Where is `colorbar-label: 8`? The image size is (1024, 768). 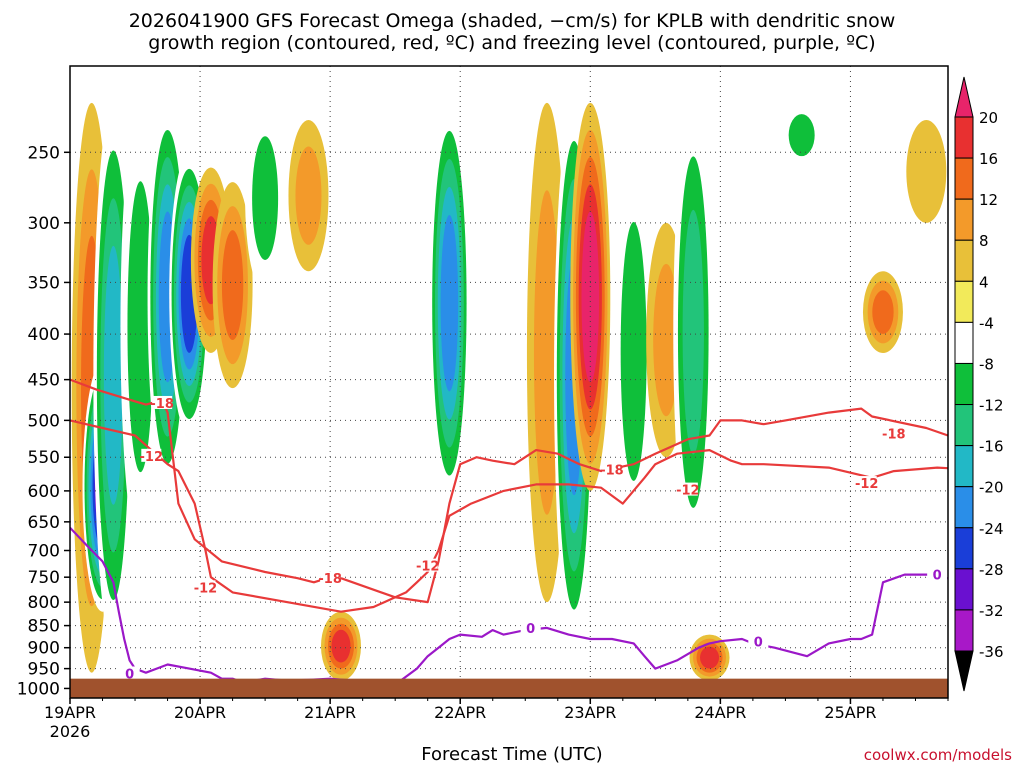 colorbar-label: 8 is located at coordinates (984, 241).